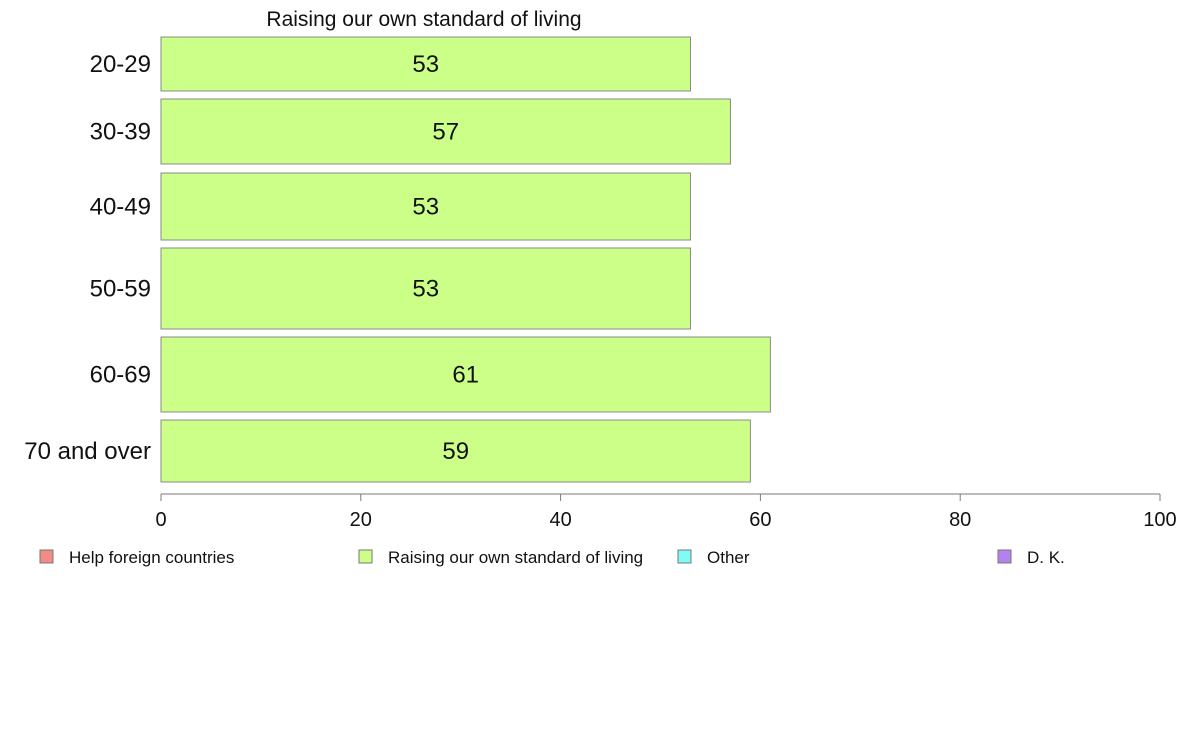 This screenshot has width=1188, height=736. What do you see at coordinates (120, 132) in the screenshot?
I see `category-label: 30-39` at bounding box center [120, 132].